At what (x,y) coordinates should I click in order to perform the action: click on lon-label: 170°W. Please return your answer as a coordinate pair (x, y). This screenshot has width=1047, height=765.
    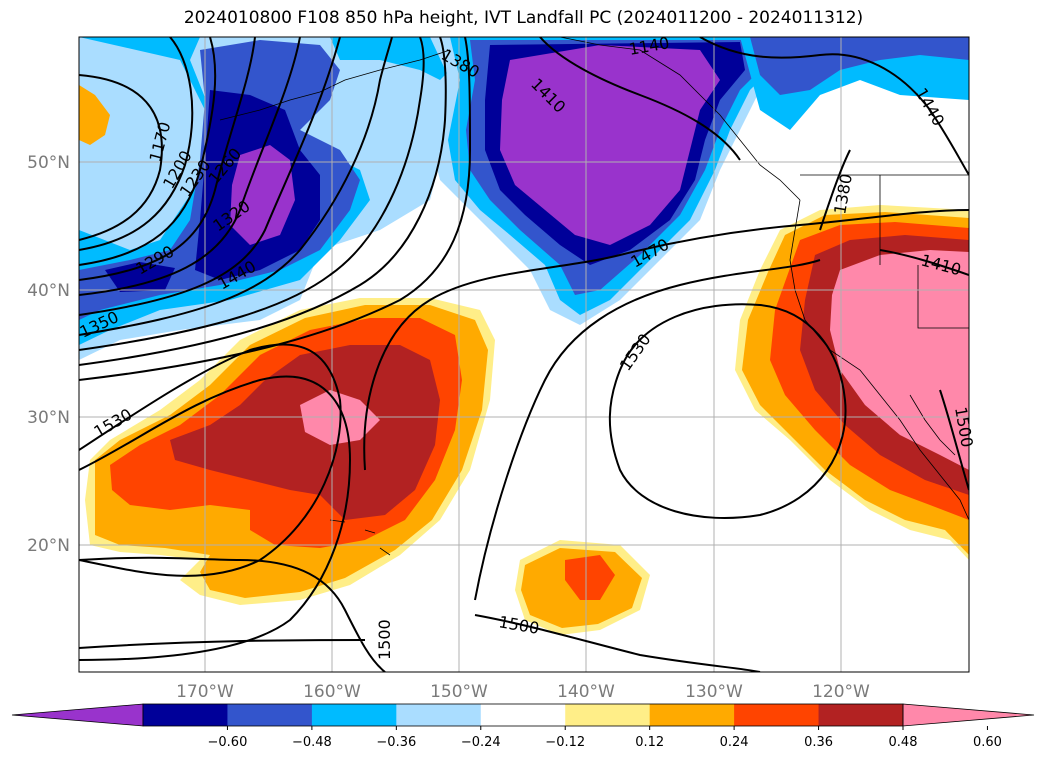
    Looking at the image, I should click on (205, 692).